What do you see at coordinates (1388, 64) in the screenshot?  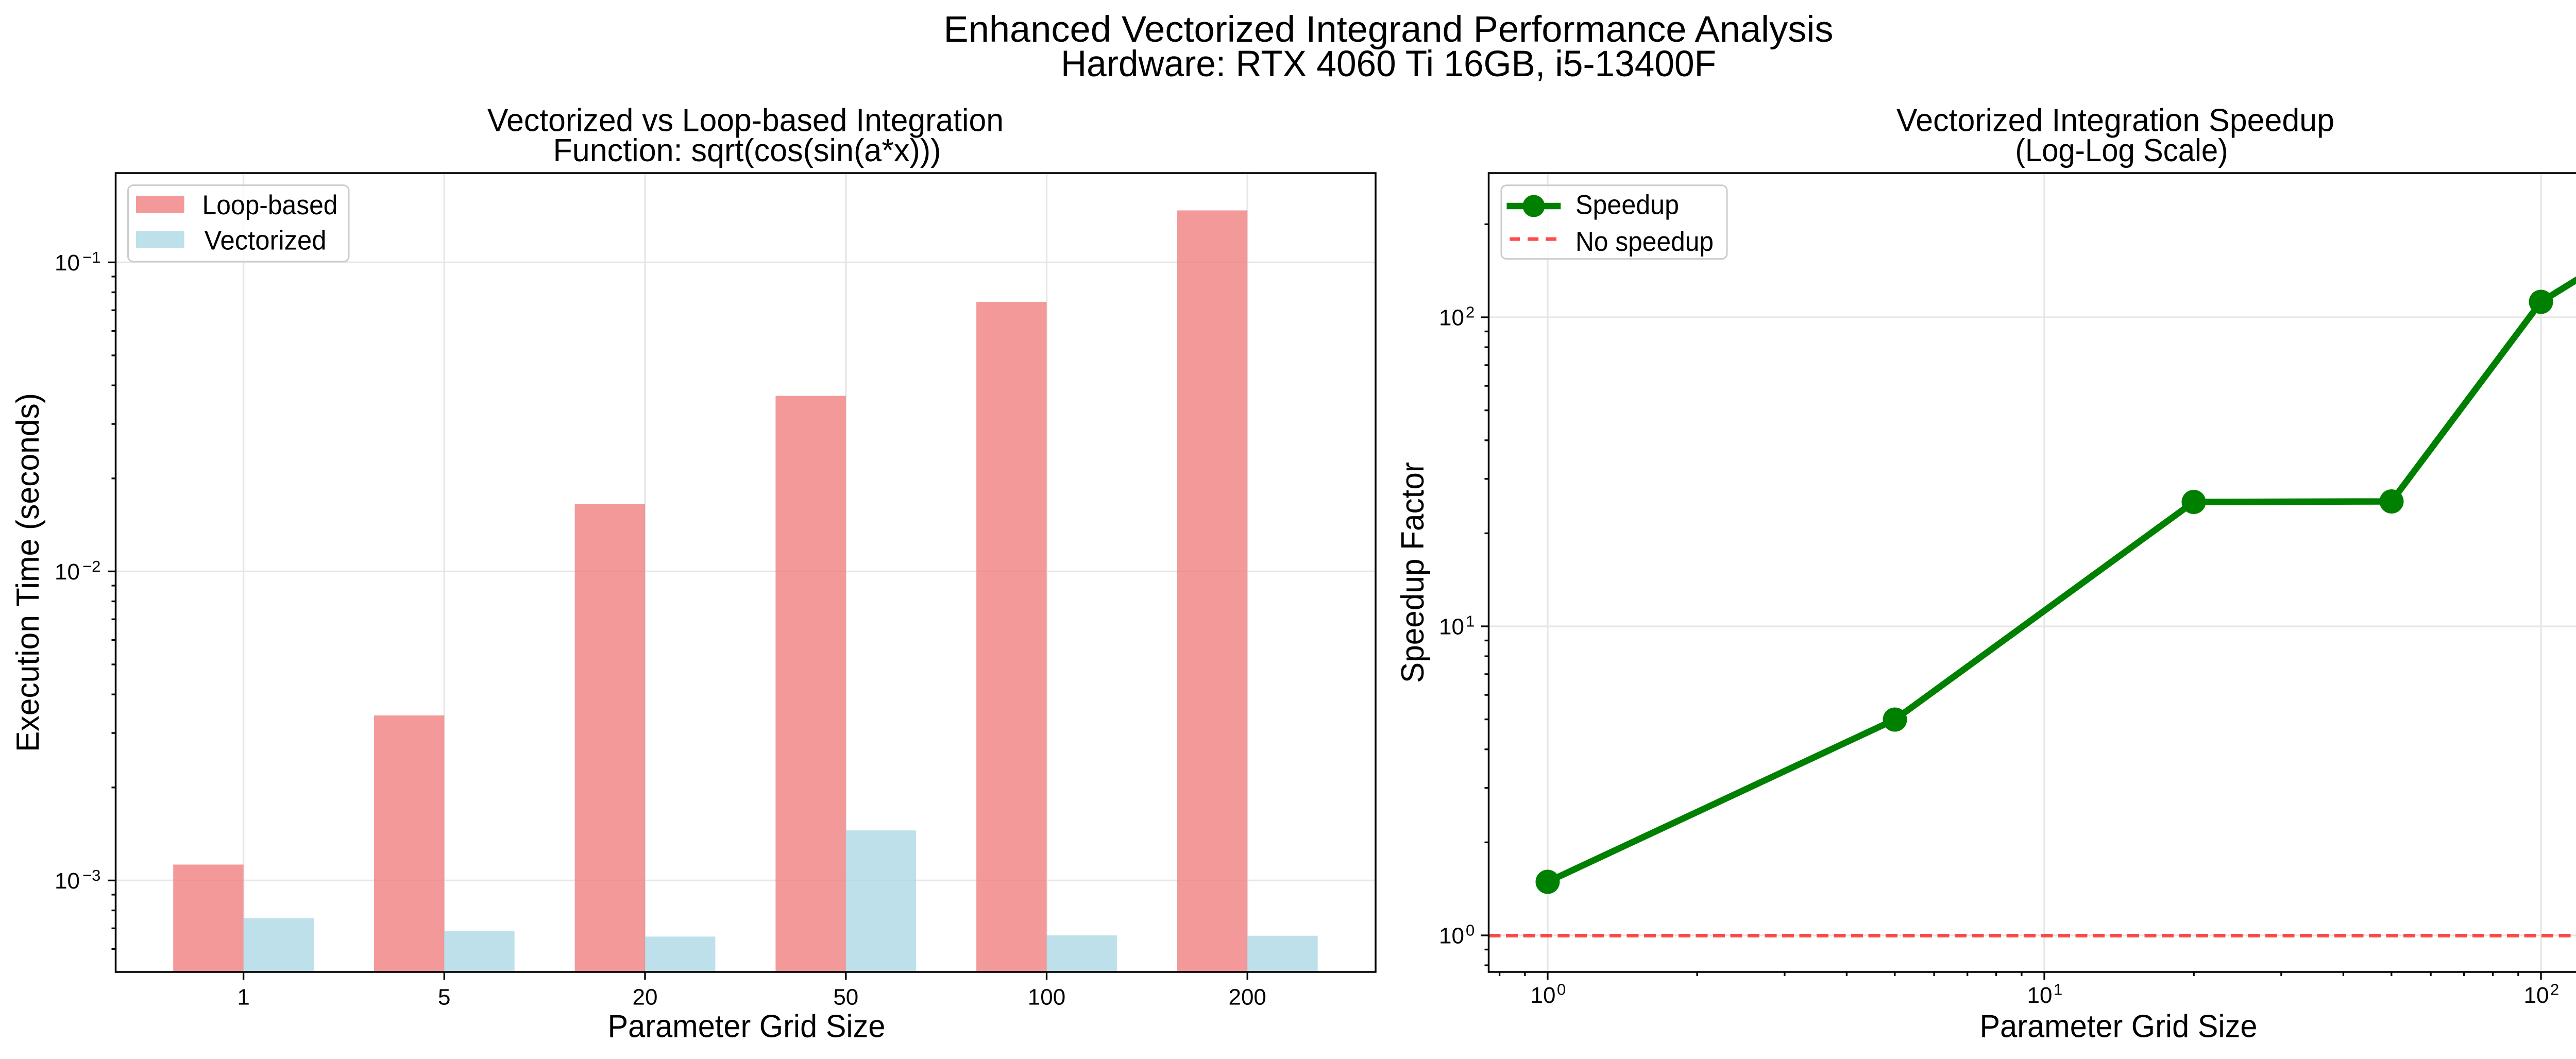 I see `svg-text:Hardware: RTX 4060 Ti 16GB, i5: Hardware: RTX 4060 Ti 16GB, i5-13400F` at bounding box center [1388, 64].